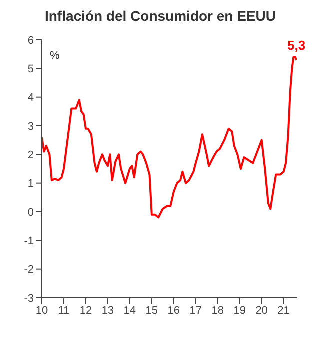 The image size is (321, 339). I want to click on y-tick-label: -3, so click(29, 298).